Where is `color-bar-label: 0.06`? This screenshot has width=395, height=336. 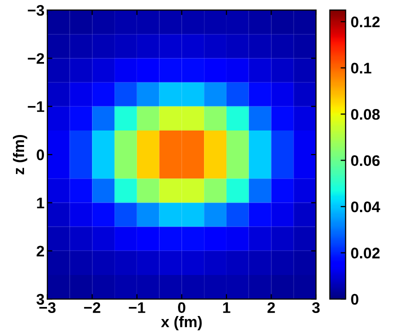
color-bar-label: 0.06 is located at coordinates (365, 160).